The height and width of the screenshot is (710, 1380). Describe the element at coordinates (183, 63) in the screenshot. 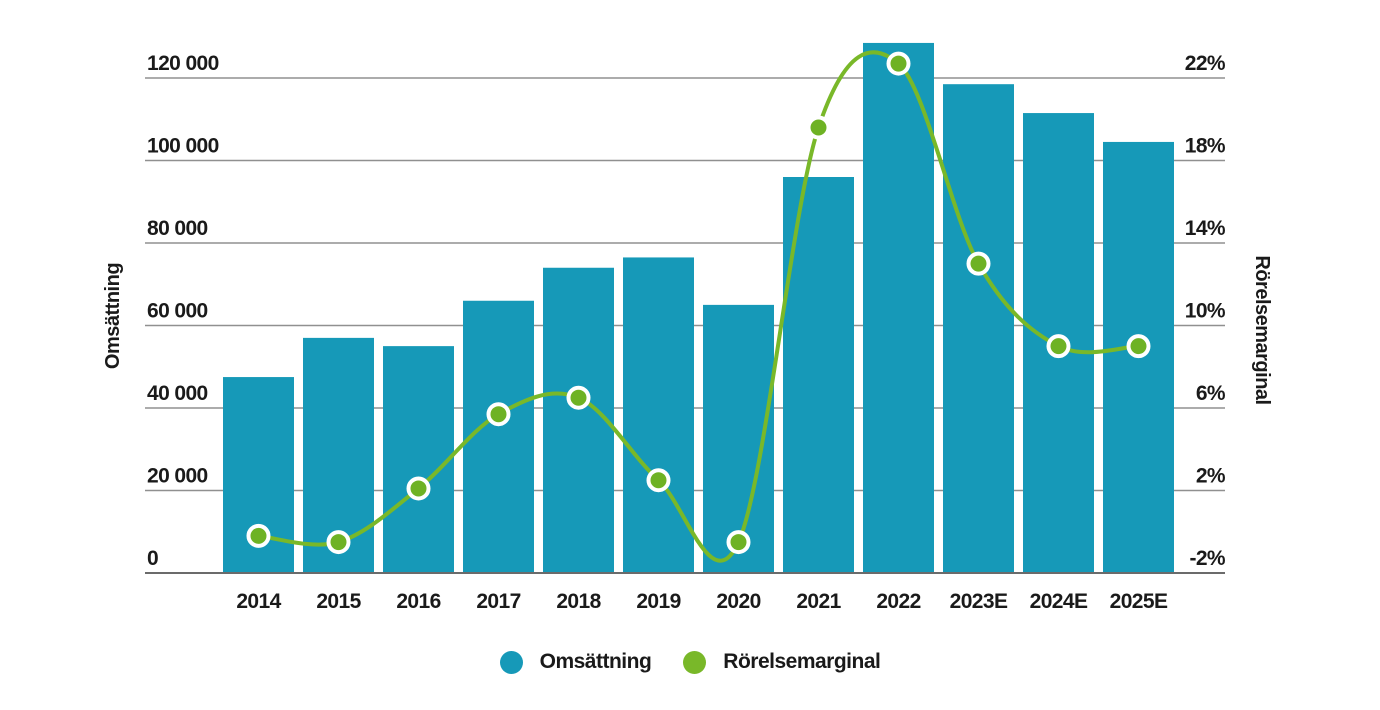

I see `left-tick-label: 120 000` at that location.